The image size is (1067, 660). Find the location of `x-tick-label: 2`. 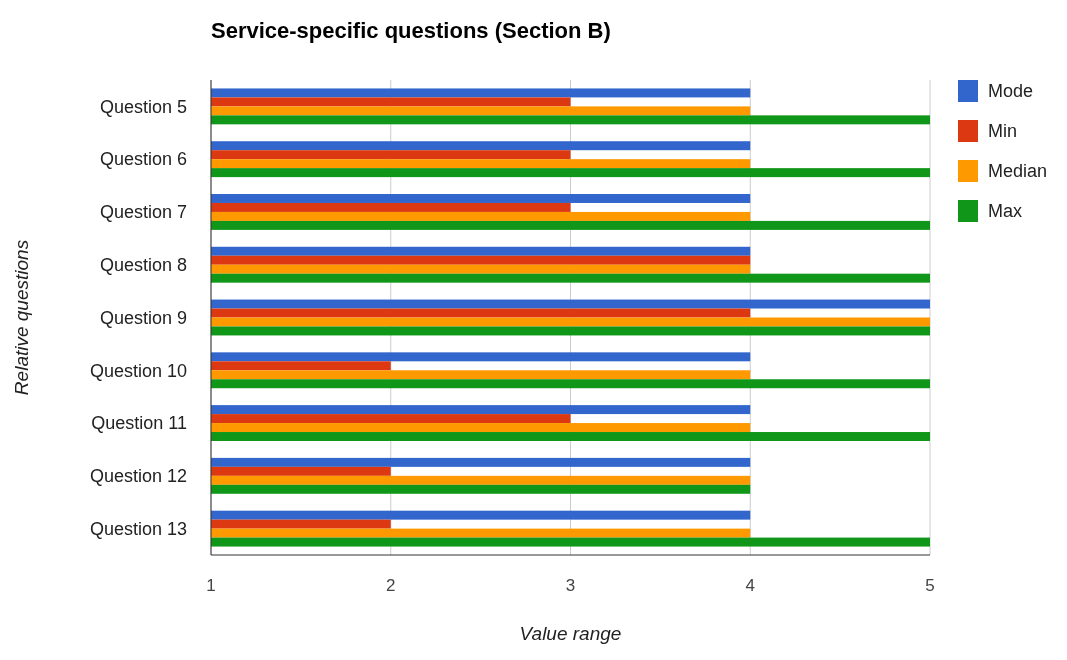

x-tick-label: 2 is located at coordinates (391, 585).